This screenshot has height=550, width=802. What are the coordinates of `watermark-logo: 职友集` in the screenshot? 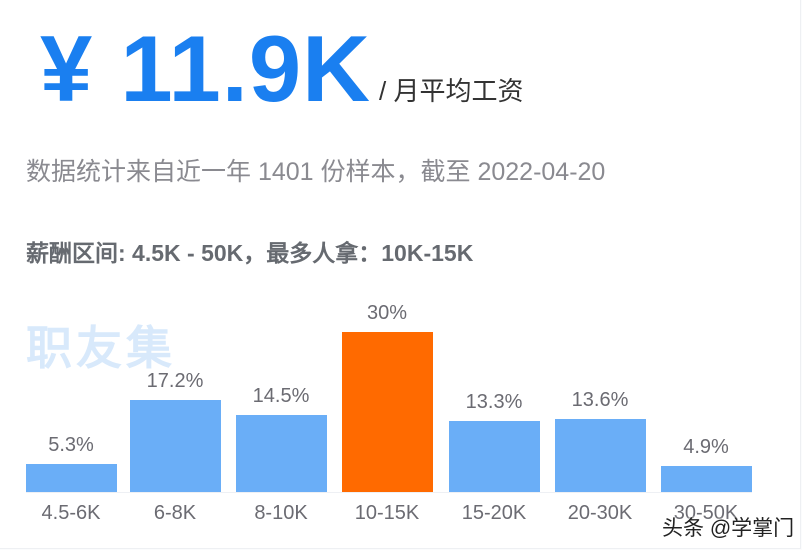 It's located at (101, 348).